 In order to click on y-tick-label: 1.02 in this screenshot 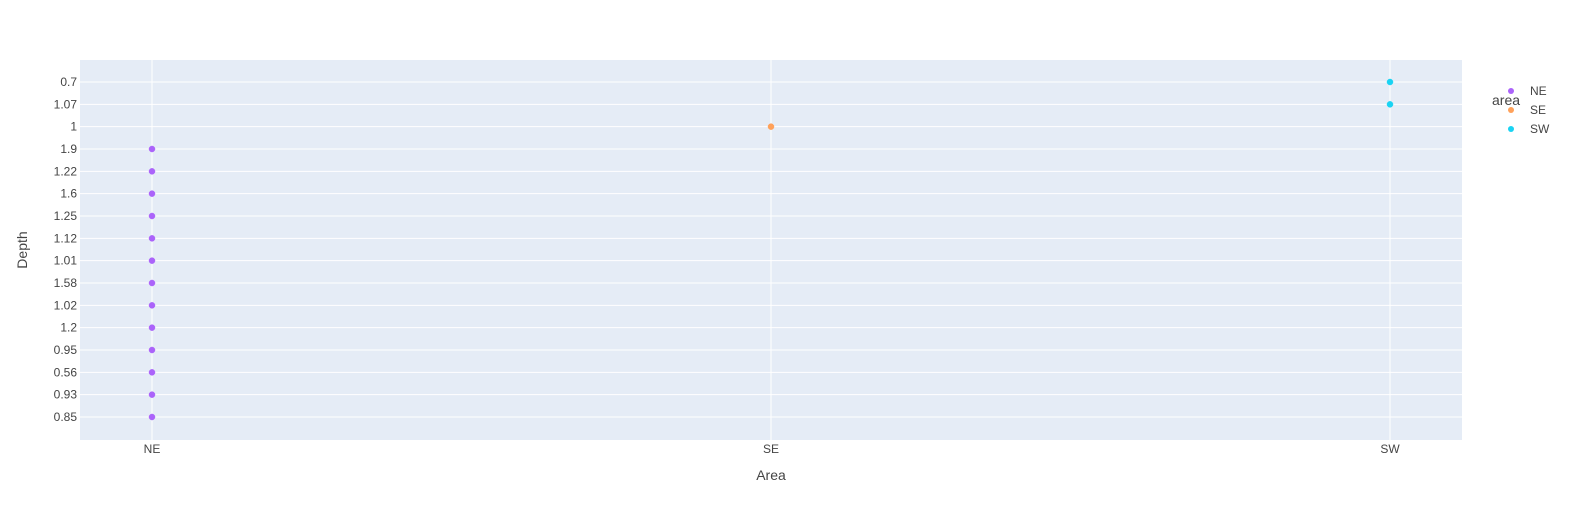, I will do `click(66, 305)`.